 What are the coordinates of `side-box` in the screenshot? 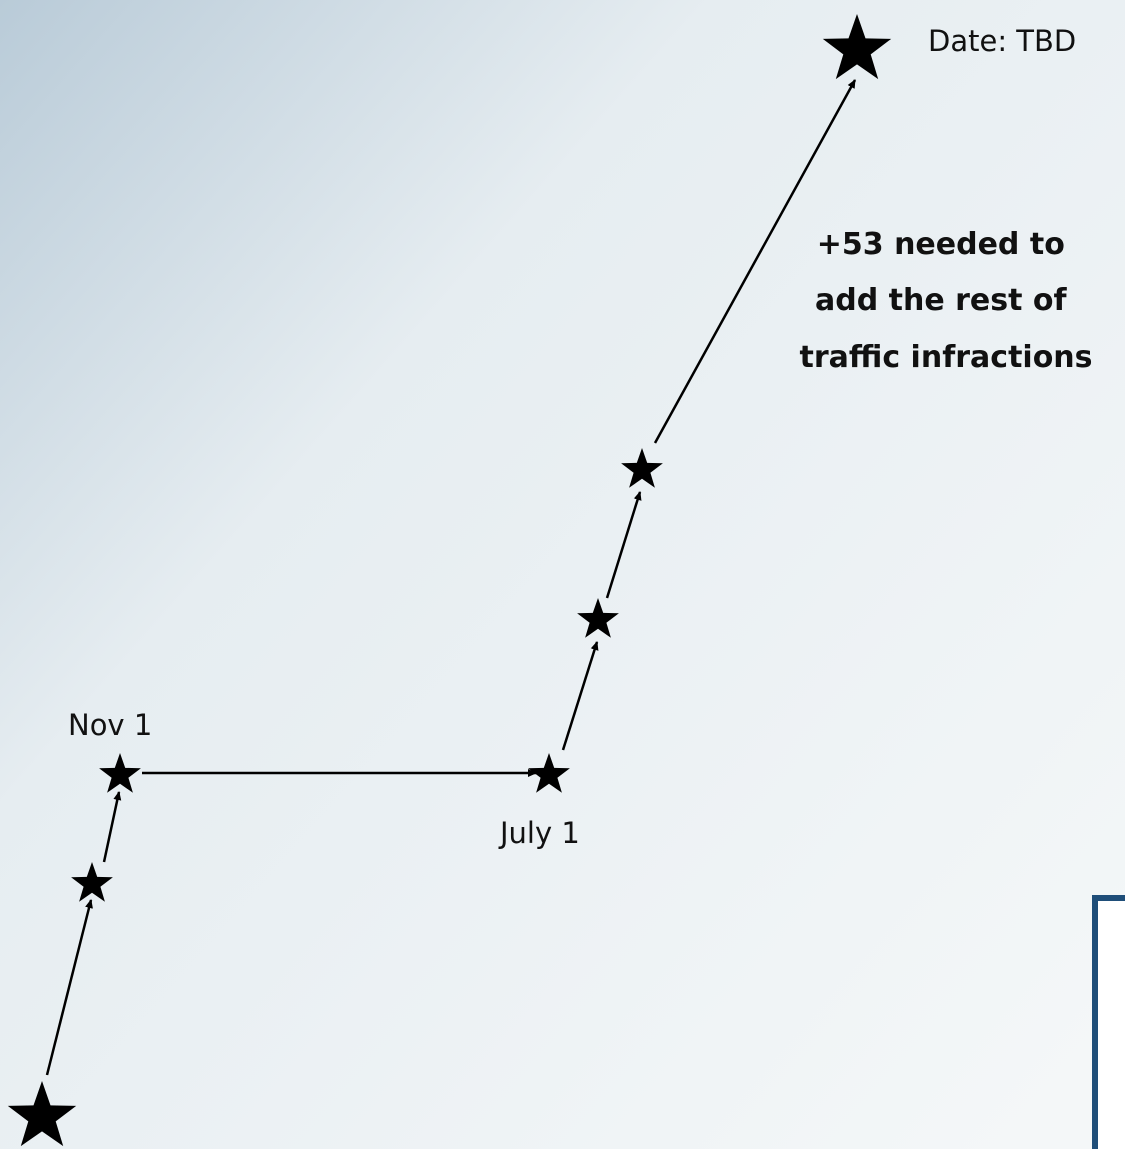 It's located at (1108, 1022).